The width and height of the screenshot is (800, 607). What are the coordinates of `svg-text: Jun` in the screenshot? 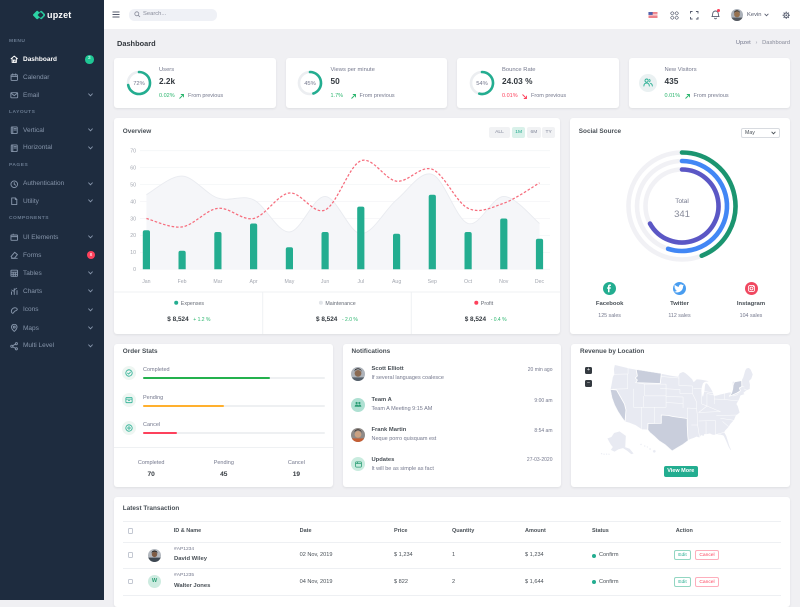 It's located at (325, 282).